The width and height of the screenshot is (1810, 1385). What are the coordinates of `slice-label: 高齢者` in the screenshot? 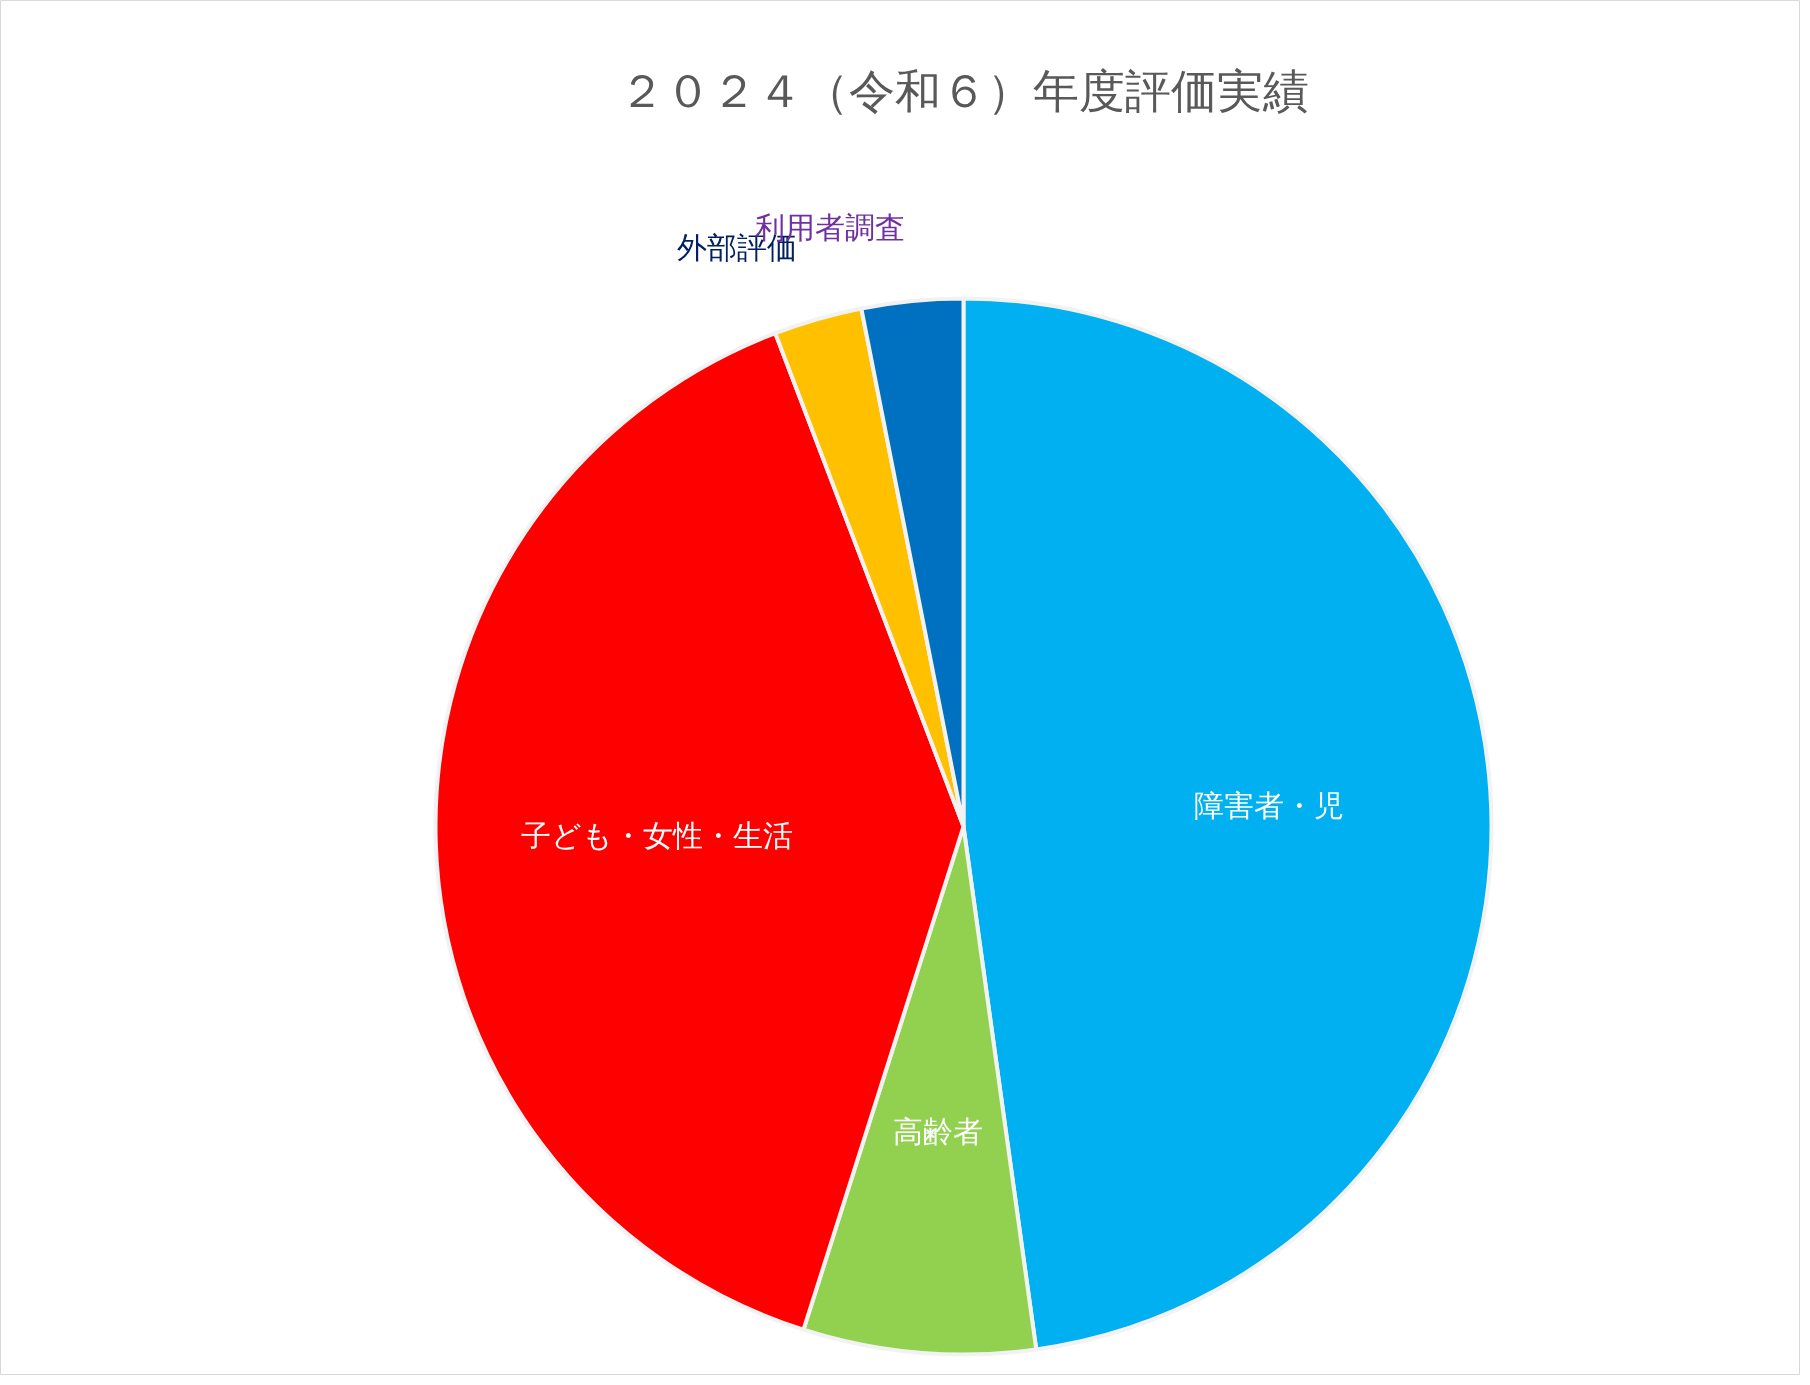 It's located at (937, 1132).